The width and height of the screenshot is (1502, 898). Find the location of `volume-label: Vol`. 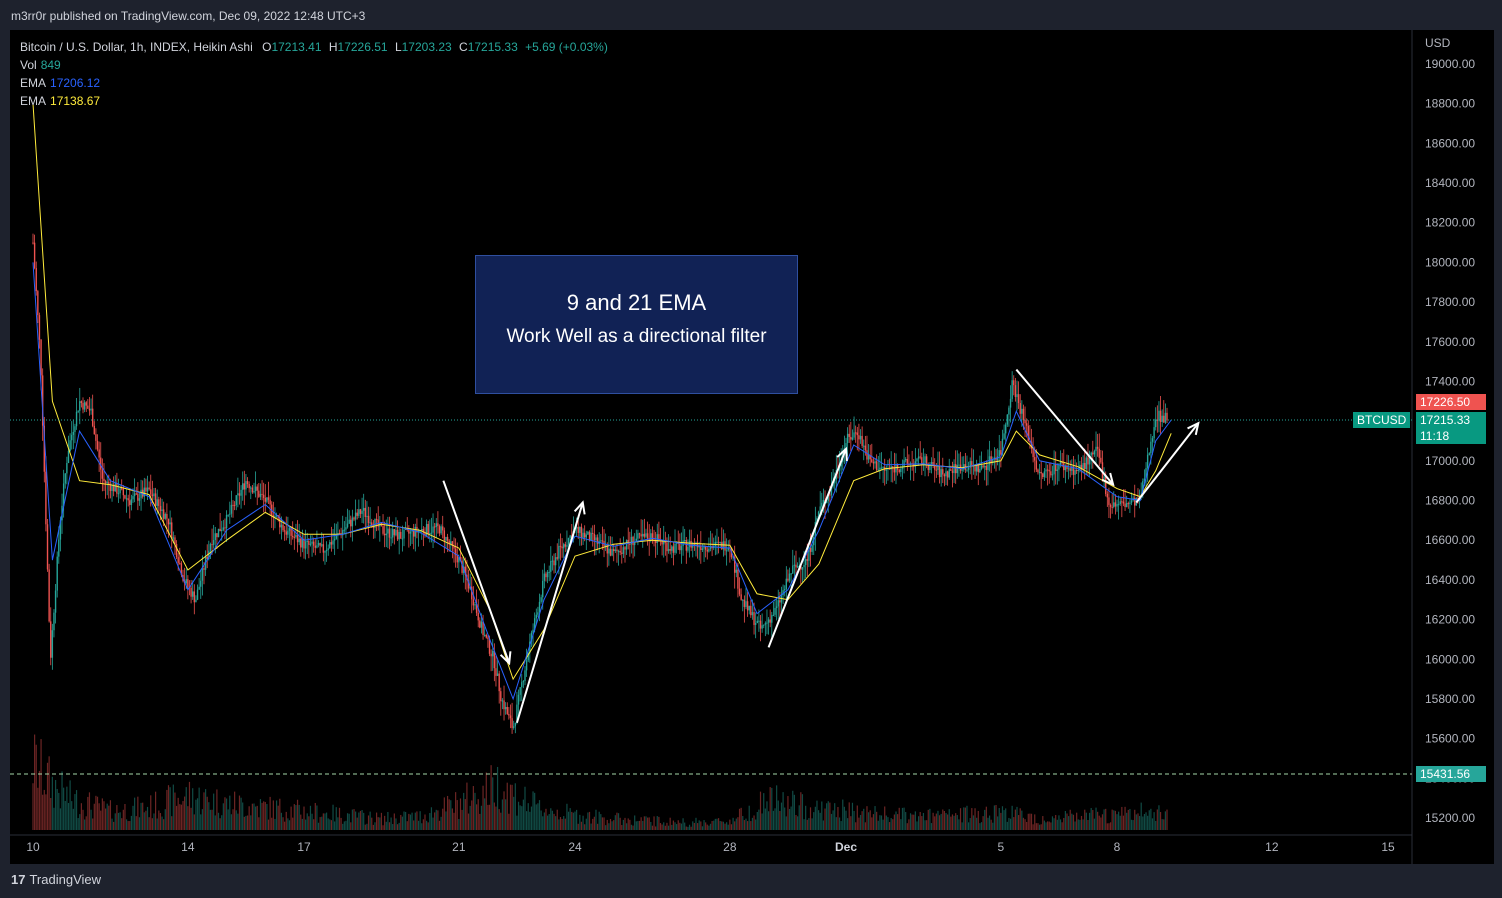

volume-label: Vol is located at coordinates (28, 65).